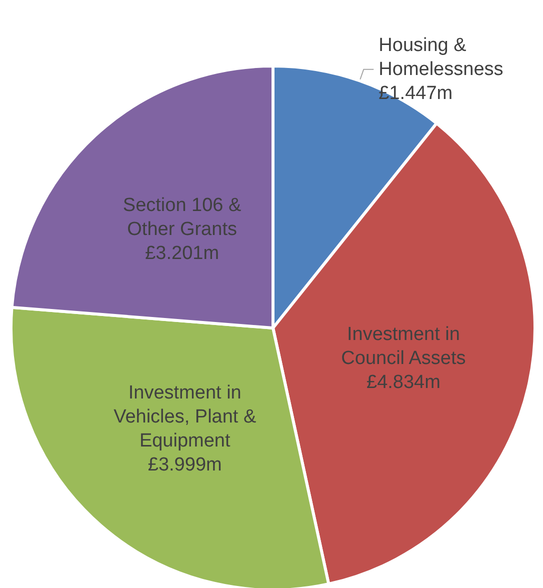  I want to click on data-label: £4.834m, so click(403, 383).